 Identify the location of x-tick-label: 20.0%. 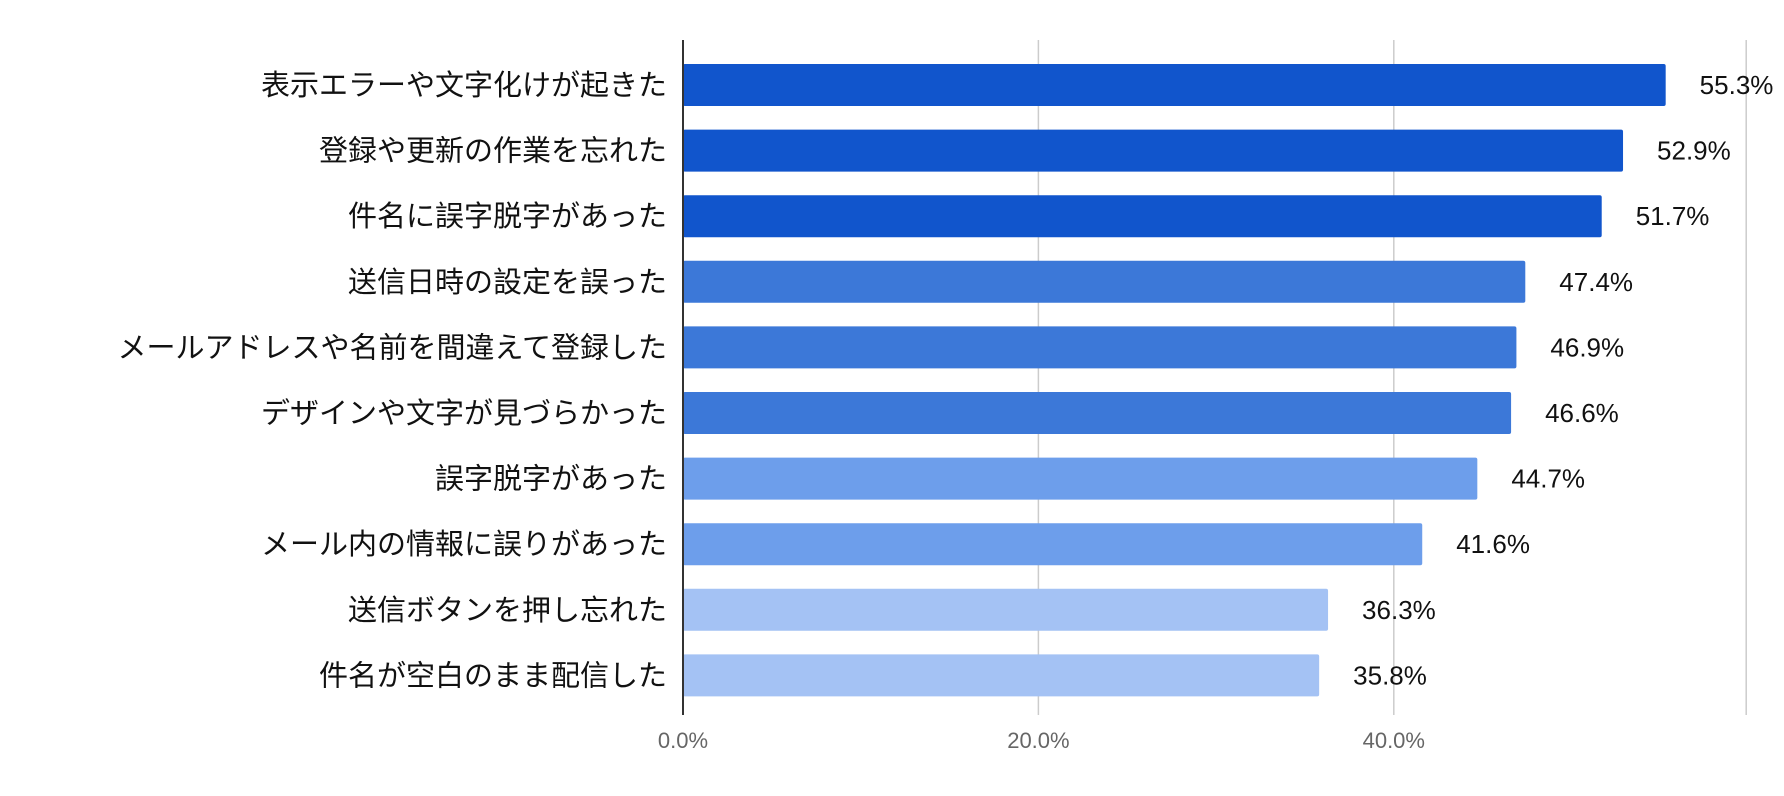
(1038, 740).